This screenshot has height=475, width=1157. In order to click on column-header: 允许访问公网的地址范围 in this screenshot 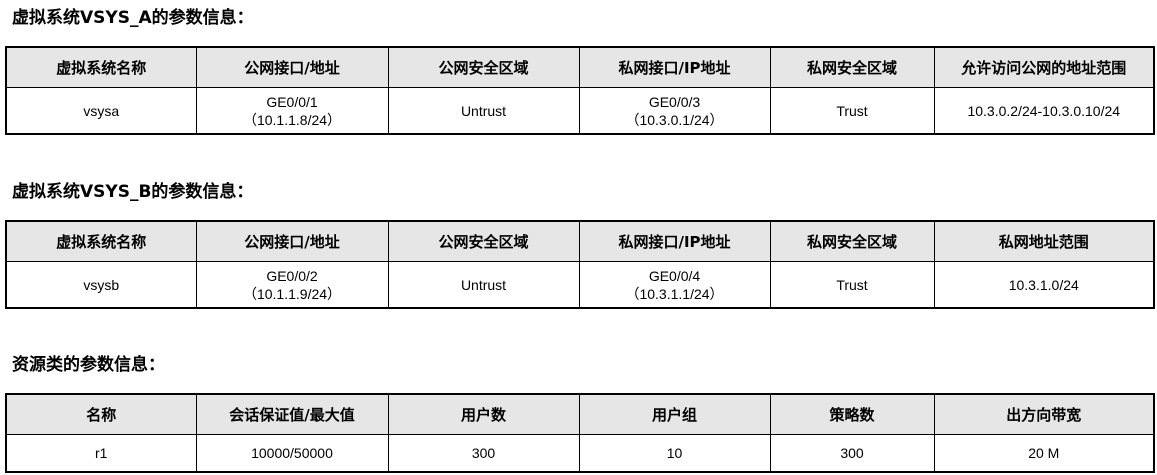, I will do `click(1044, 67)`.